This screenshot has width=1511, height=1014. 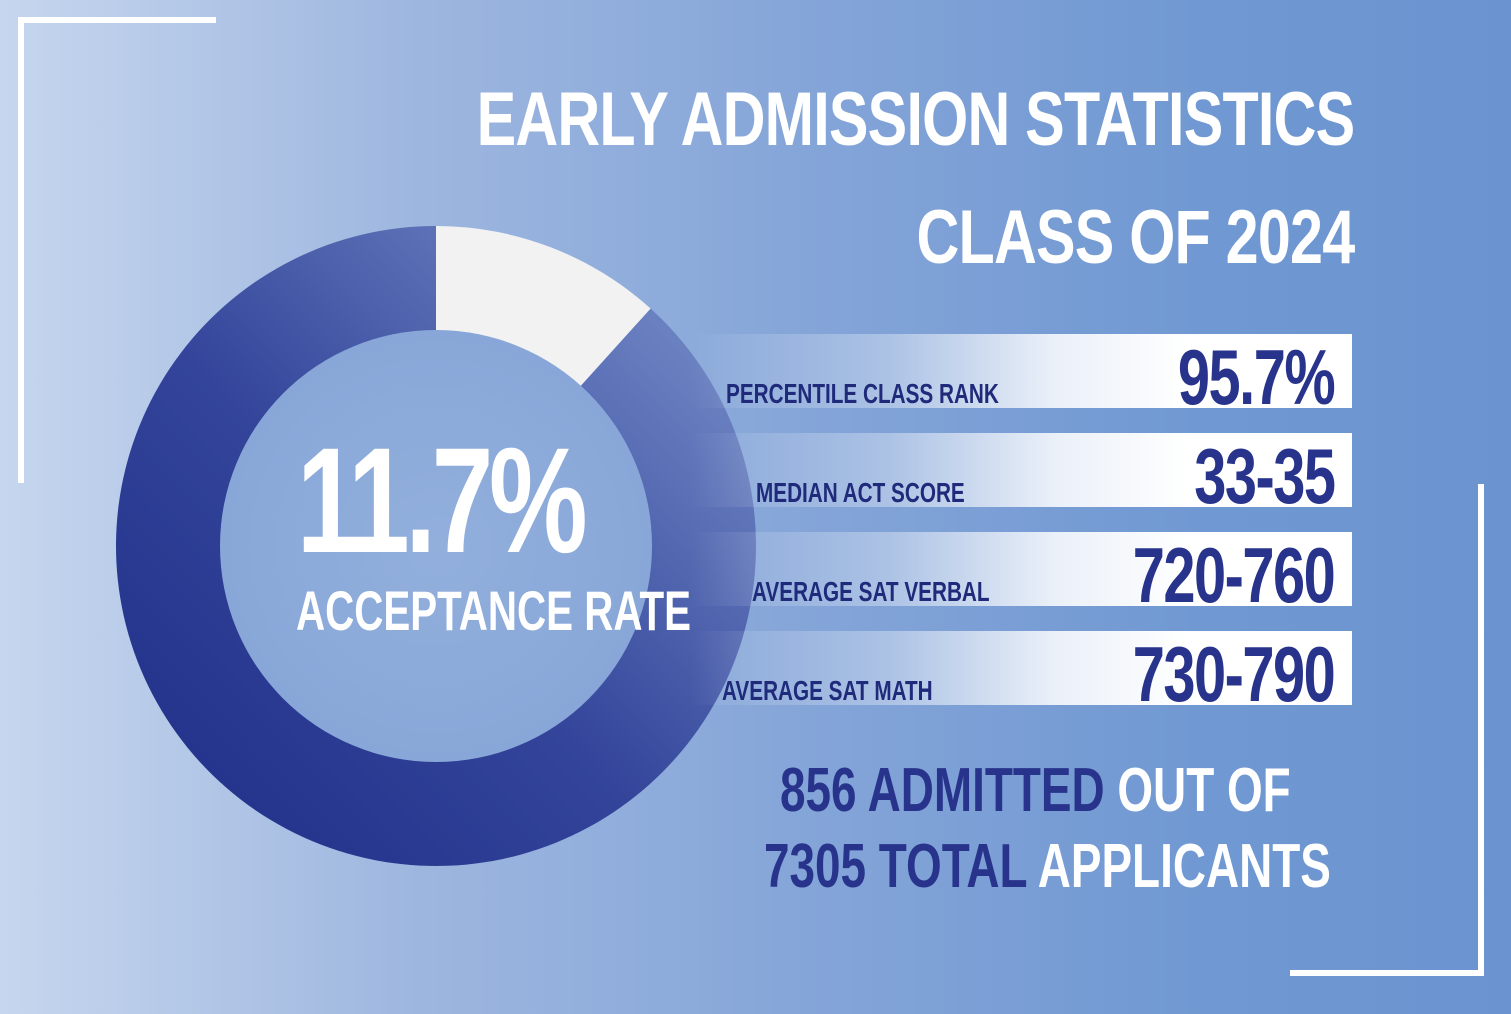 What do you see at coordinates (1234, 575) in the screenshot?
I see `stat-value: 720-760` at bounding box center [1234, 575].